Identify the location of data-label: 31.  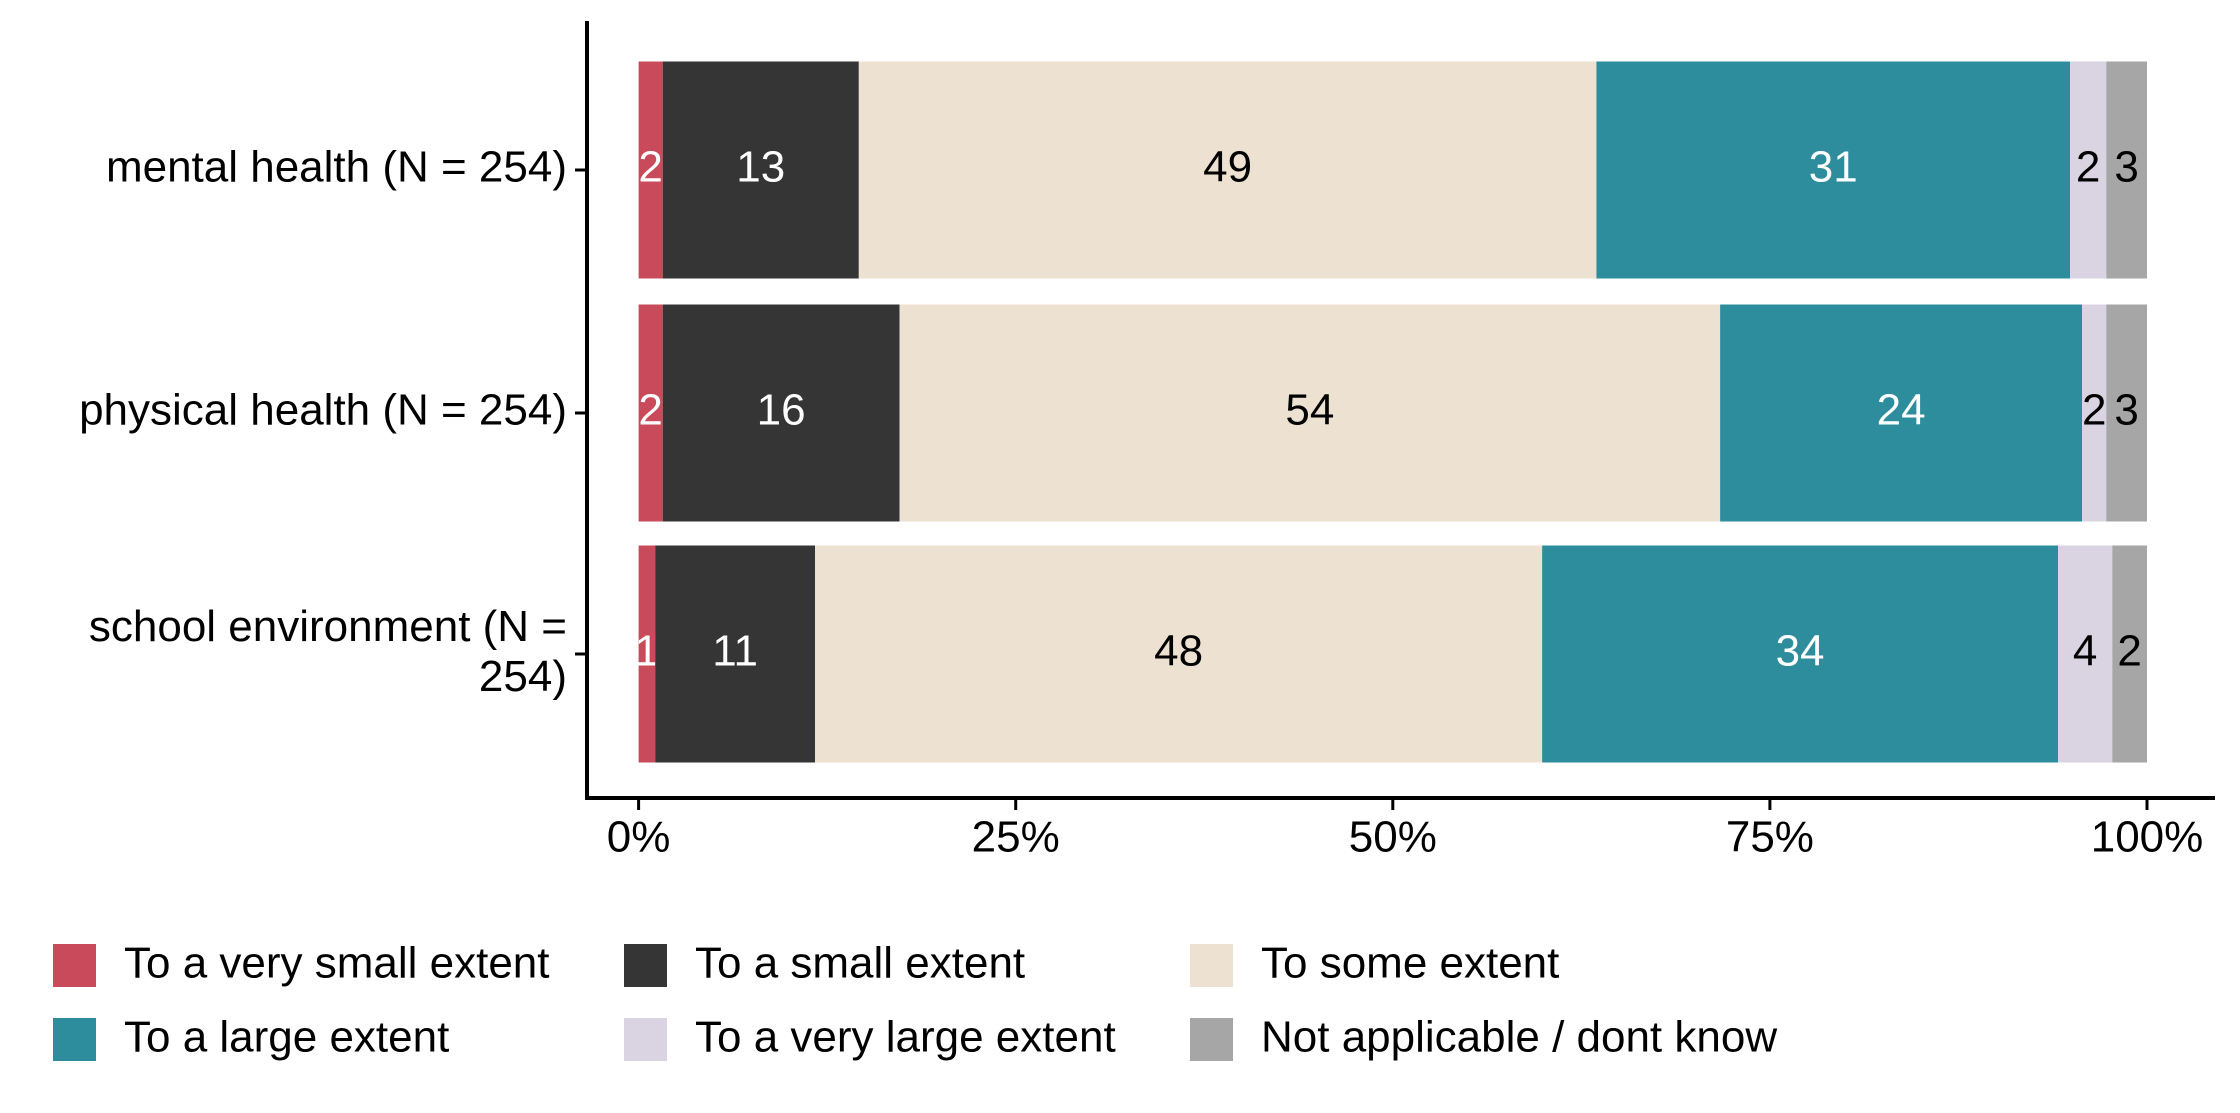
(1833, 167).